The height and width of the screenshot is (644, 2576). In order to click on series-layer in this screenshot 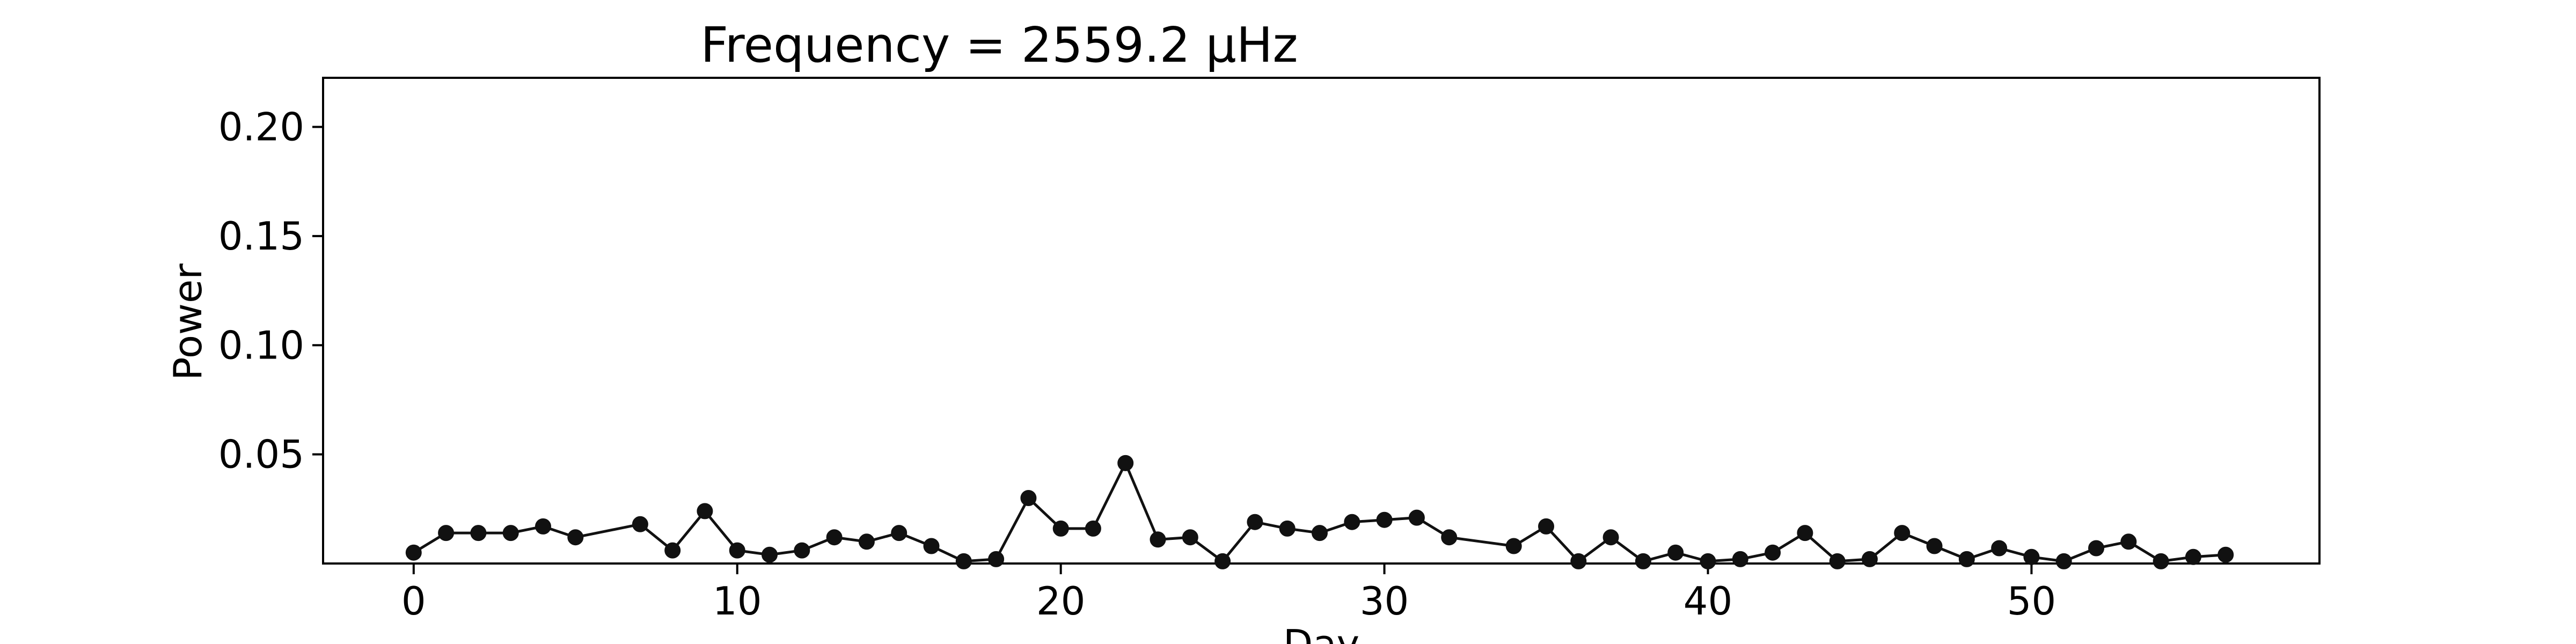, I will do `click(1319, 512)`.